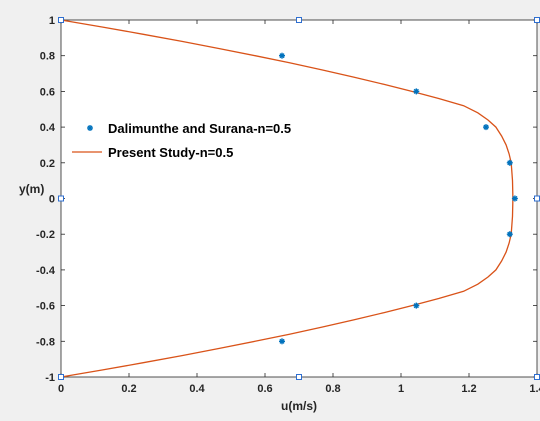 This screenshot has height=421, width=540. I want to click on y-tick-label: -0.4, so click(46, 271).